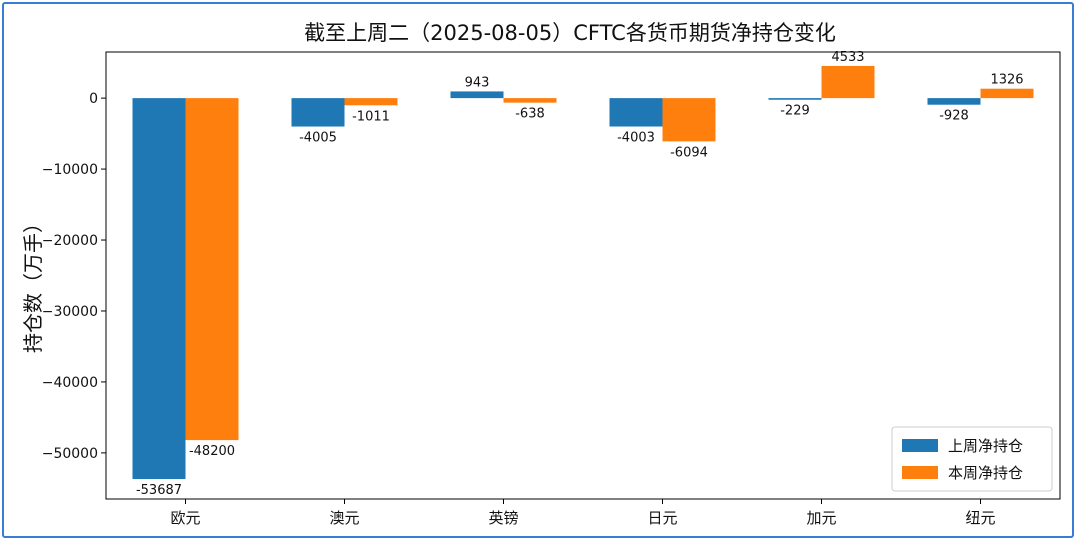 Image resolution: width=1080 pixels, height=544 pixels. Describe the element at coordinates (344, 518) in the screenshot. I see `x-tick-label: 澳元` at that location.